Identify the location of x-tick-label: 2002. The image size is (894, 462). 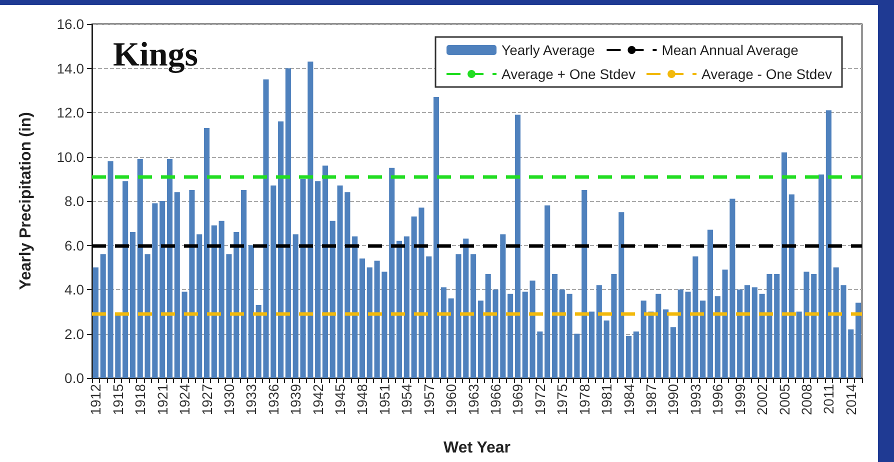
(762, 400).